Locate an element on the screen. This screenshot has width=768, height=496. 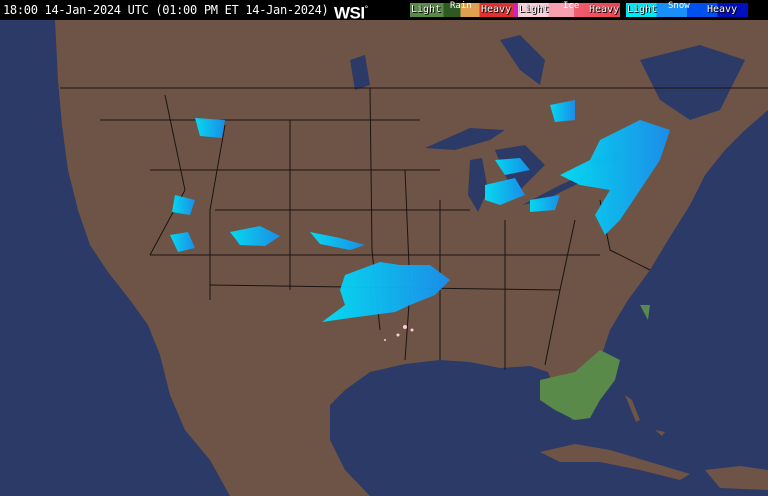
rain-heavy-label: Heavy is located at coordinates (496, 9).